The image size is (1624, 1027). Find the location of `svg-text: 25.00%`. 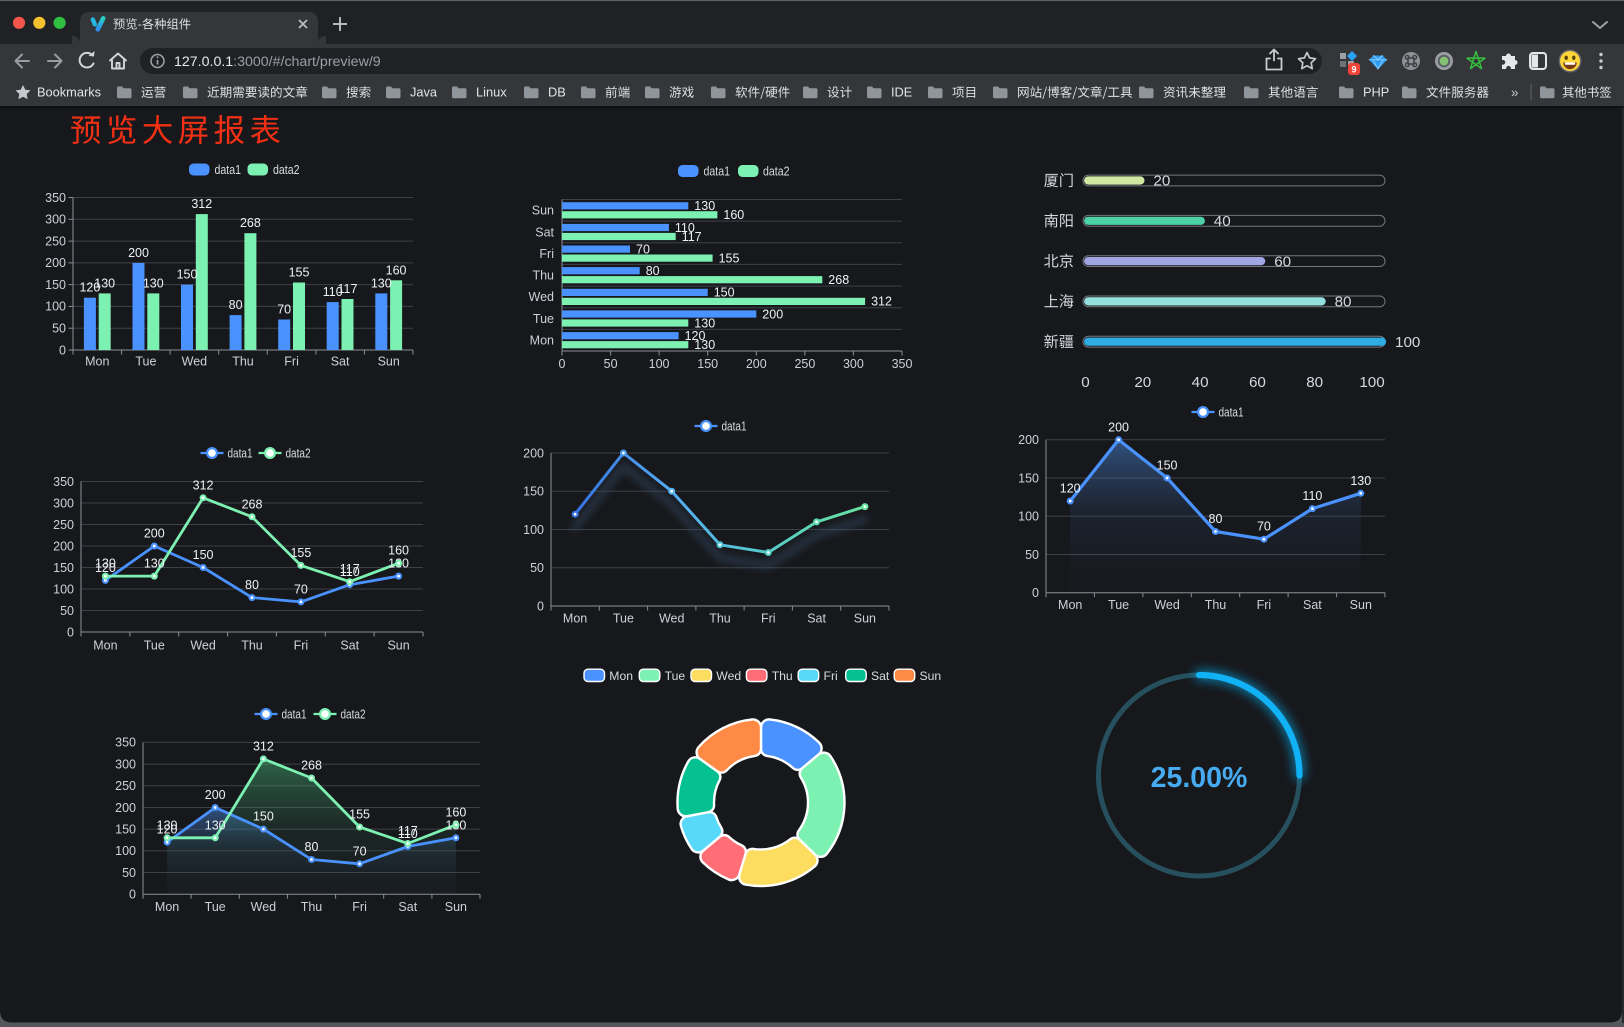

svg-text: 25.00% is located at coordinates (1199, 778).